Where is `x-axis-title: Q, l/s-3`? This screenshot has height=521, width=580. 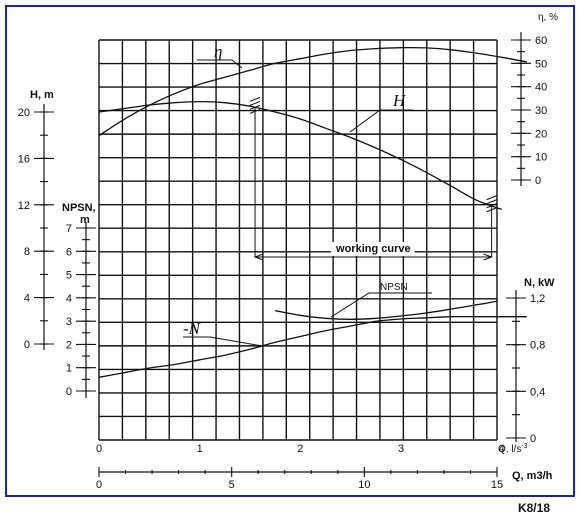
x-axis-title: Q, l/s-3 is located at coordinates (513, 449).